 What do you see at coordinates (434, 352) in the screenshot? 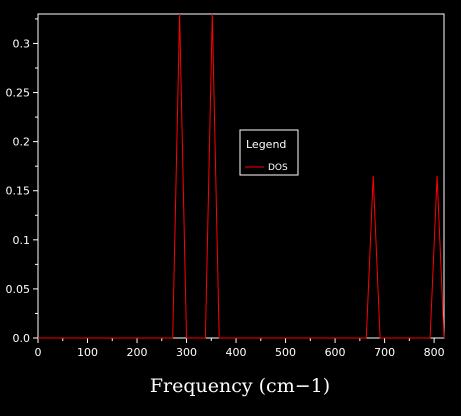
I see `x-tick-label: 800` at bounding box center [434, 352].